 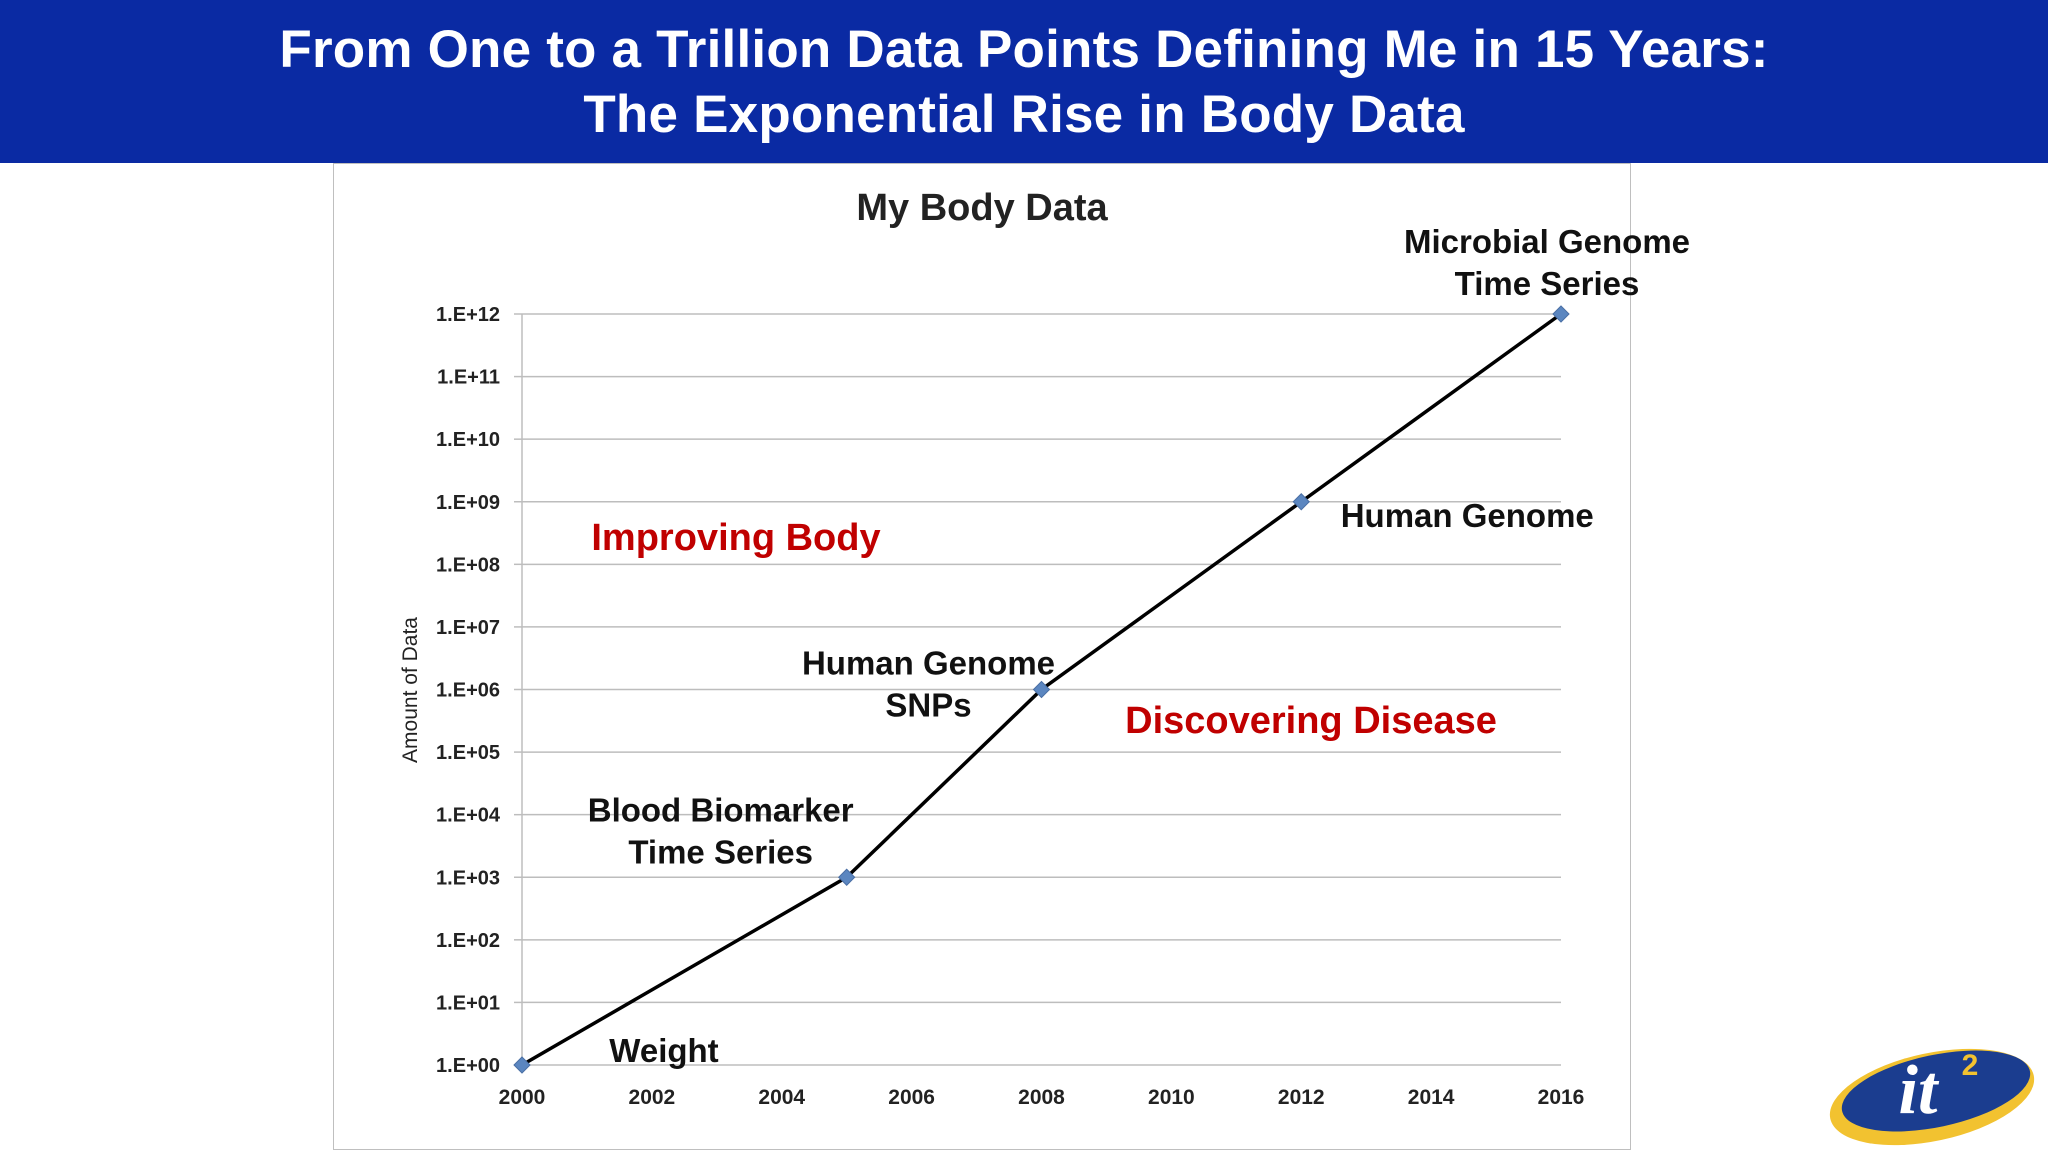 What do you see at coordinates (468, 941) in the screenshot?
I see `y-tick-label: 1.E+02` at bounding box center [468, 941].